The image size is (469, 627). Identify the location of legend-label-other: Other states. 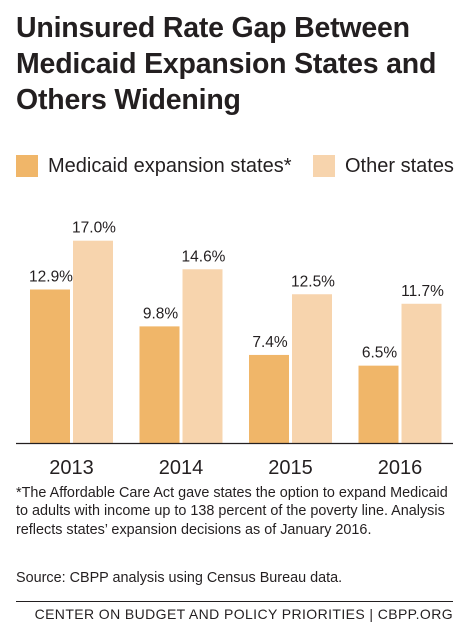
(399, 165).